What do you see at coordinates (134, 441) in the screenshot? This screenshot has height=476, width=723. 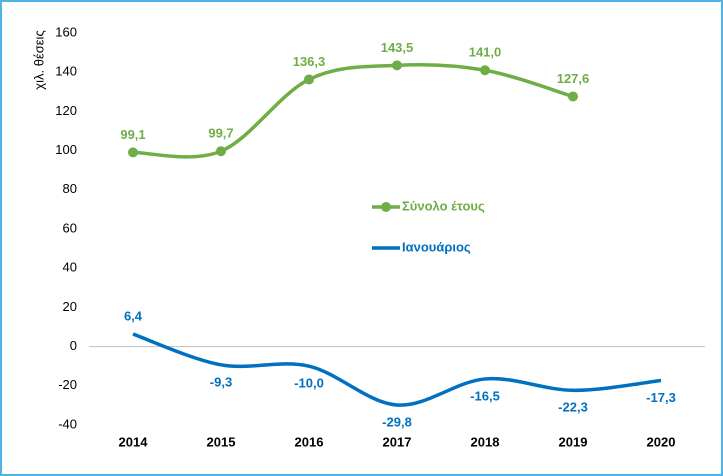 I see `x-tick-label: 2014` at bounding box center [134, 441].